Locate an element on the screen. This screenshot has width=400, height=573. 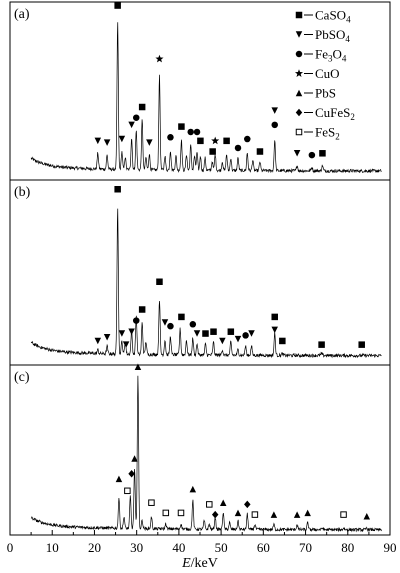
panel-label: (b) is located at coordinates (22, 192).